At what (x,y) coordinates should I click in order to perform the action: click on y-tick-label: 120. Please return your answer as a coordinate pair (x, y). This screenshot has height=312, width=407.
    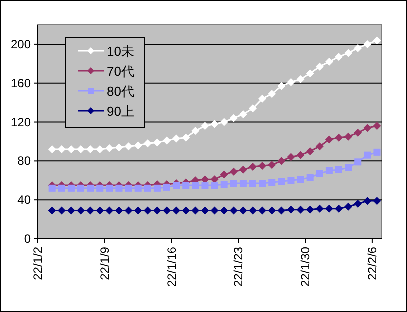
    Looking at the image, I should click on (21, 122).